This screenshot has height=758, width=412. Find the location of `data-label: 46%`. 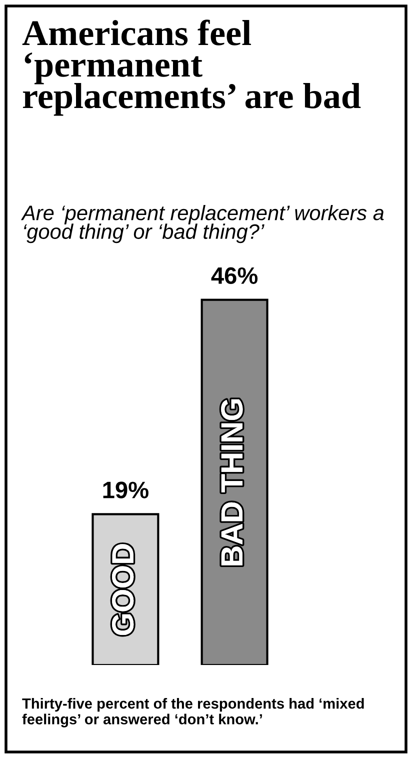

data-label: 46% is located at coordinates (234, 275).